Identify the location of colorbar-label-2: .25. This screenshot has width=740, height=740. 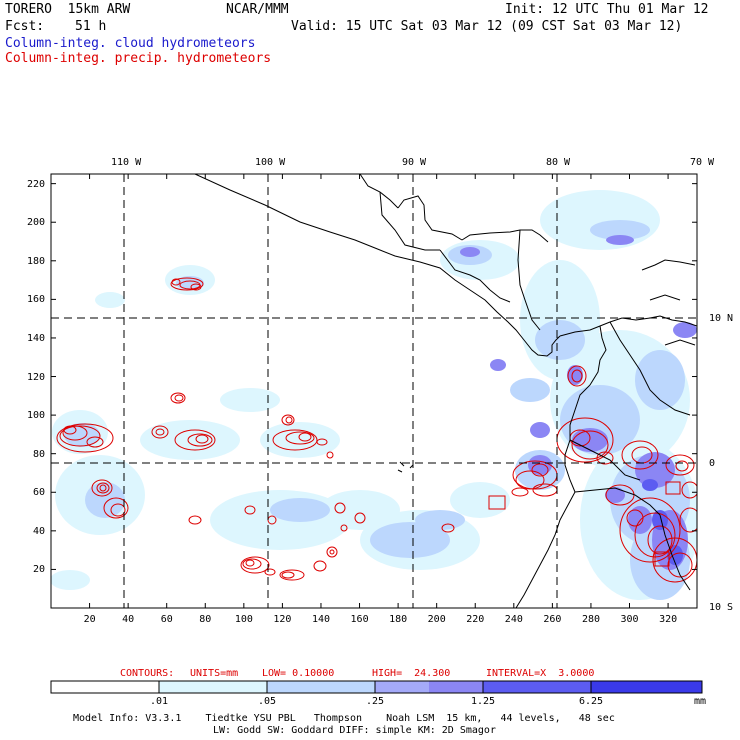
(375, 701).